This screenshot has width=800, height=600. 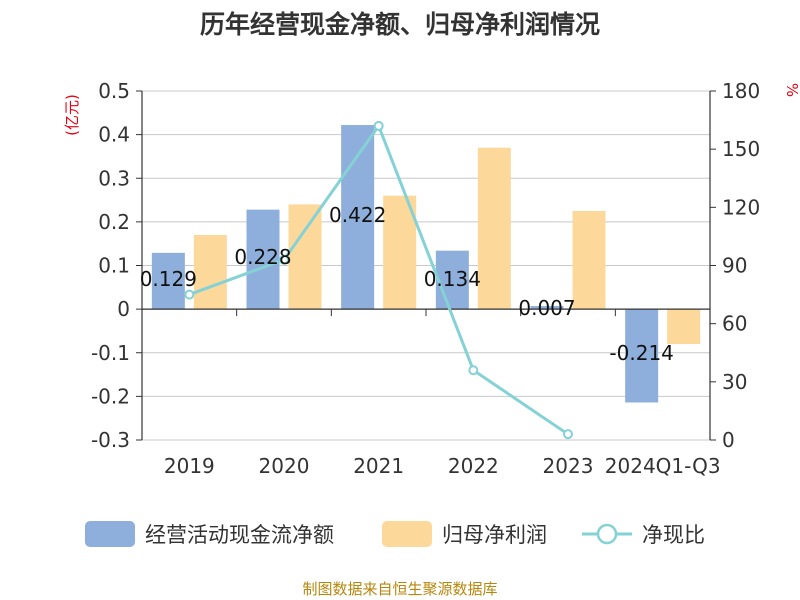 What do you see at coordinates (110, 440) in the screenshot?
I see `left-tick-label: -0.3` at bounding box center [110, 440].